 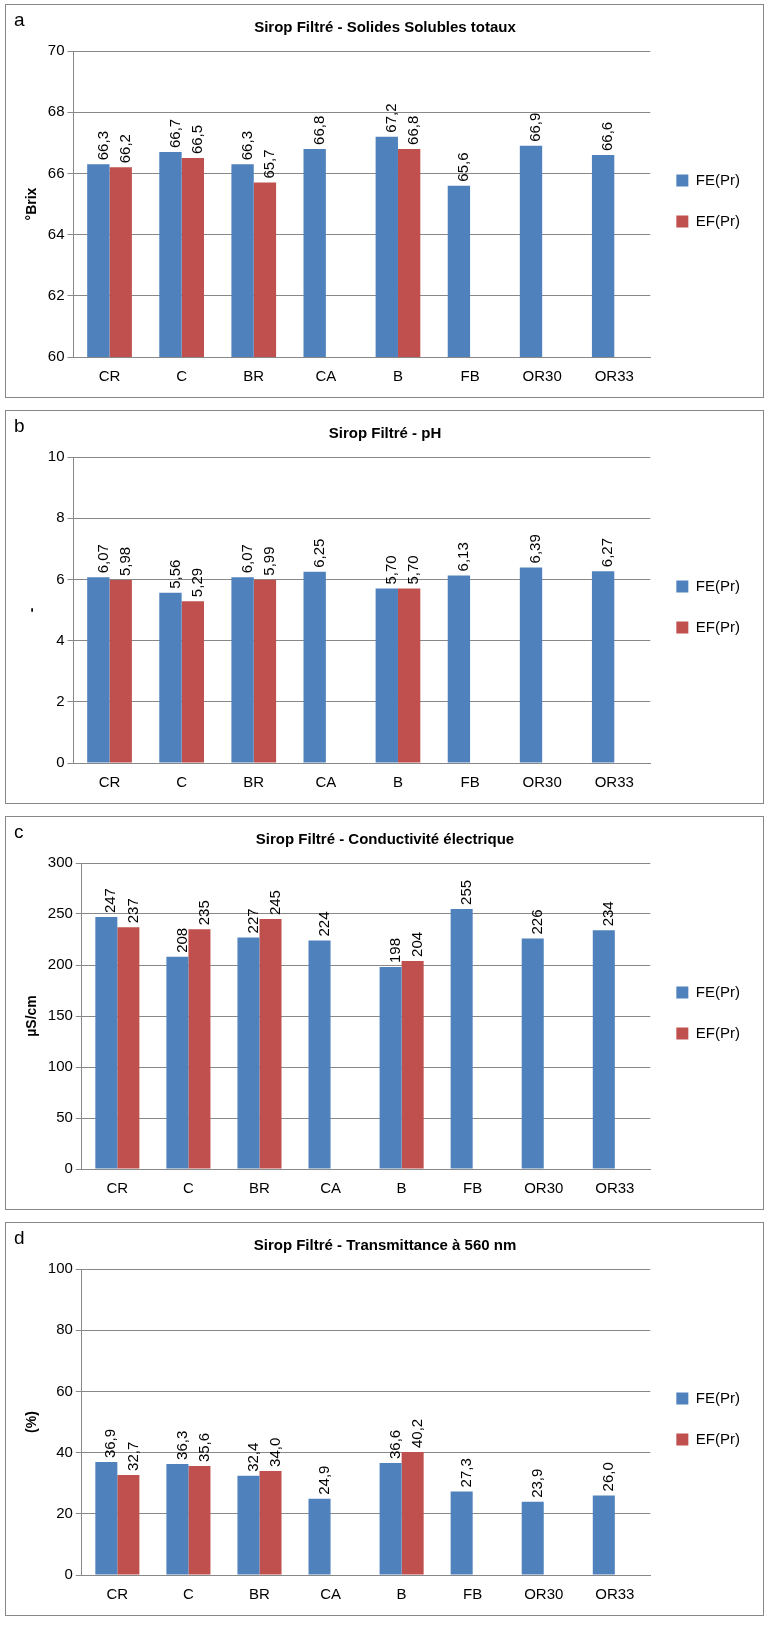 What do you see at coordinates (19, 1238) in the screenshot?
I see `text: d` at bounding box center [19, 1238].